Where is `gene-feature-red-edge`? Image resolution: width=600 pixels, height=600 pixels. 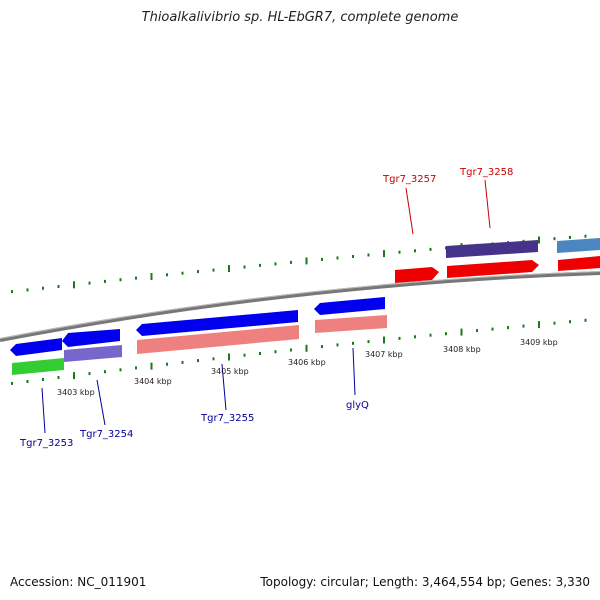
gene-feature-red-edge is located at coordinates (579, 263).